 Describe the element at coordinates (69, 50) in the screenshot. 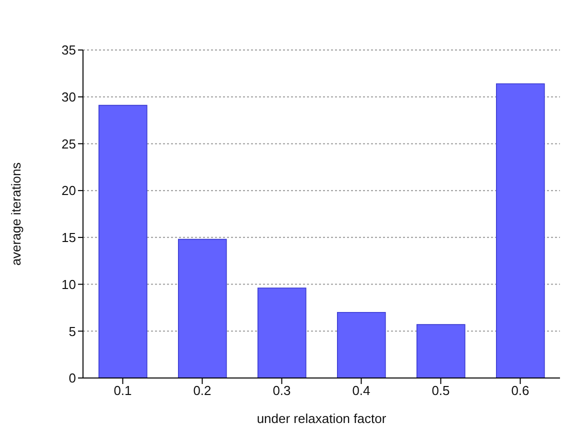

I see `y-tick-label: 35` at that location.